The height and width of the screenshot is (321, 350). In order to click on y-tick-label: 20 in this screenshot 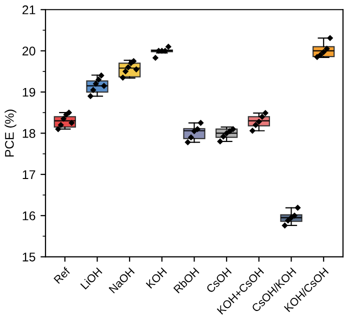, I will do `click(29, 51)`.